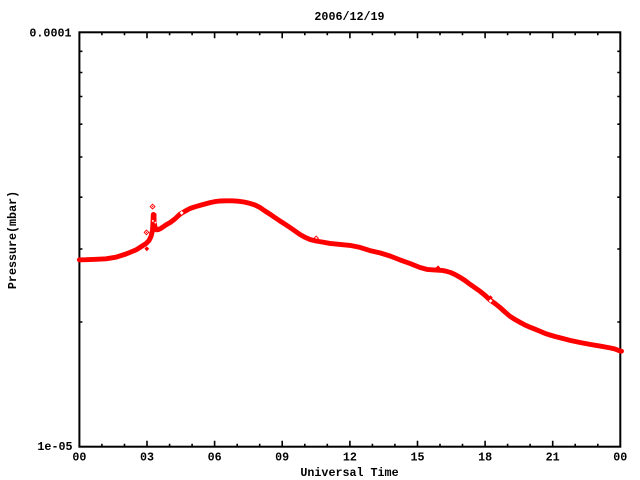 The height and width of the screenshot is (480, 640). What do you see at coordinates (350, 457) in the screenshot?
I see `svg-text: 12` at bounding box center [350, 457].